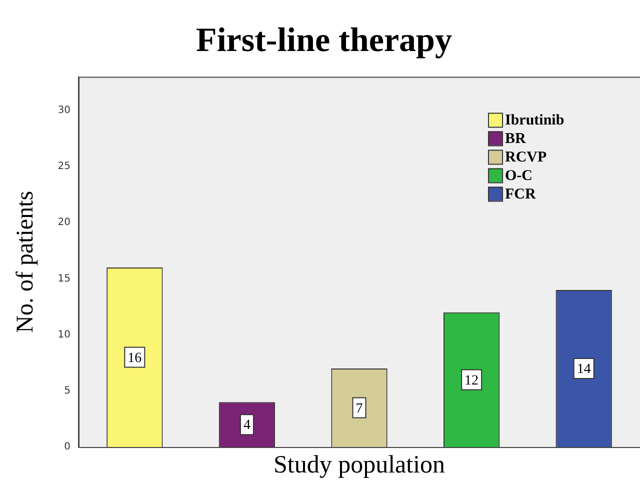  Describe the element at coordinates (67, 391) in the screenshot. I see `y-tick-label: 5` at that location.